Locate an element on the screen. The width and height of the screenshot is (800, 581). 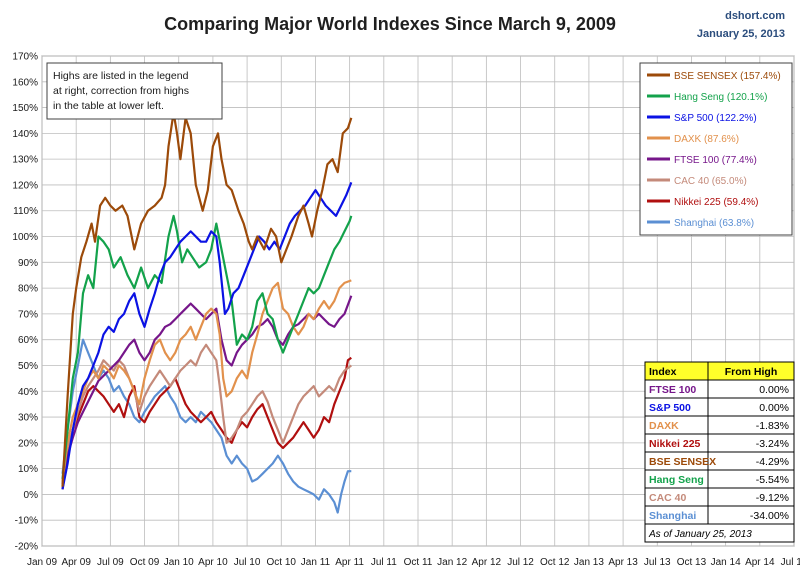
table-cell-value-shanghai: -34.00% is located at coordinates (769, 516).